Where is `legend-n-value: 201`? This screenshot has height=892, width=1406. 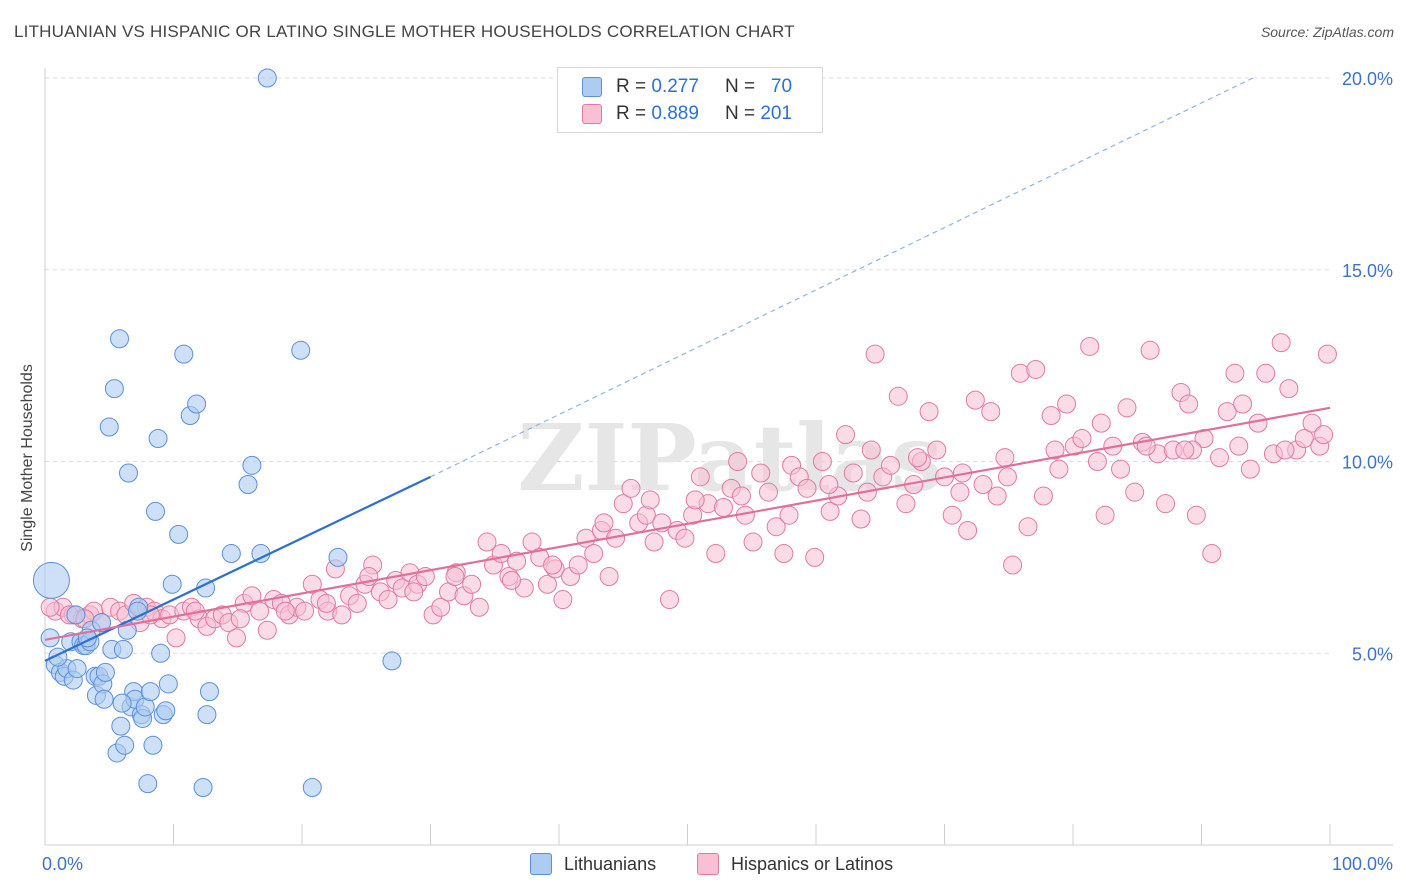 legend-n-value: 201 is located at coordinates (776, 113).